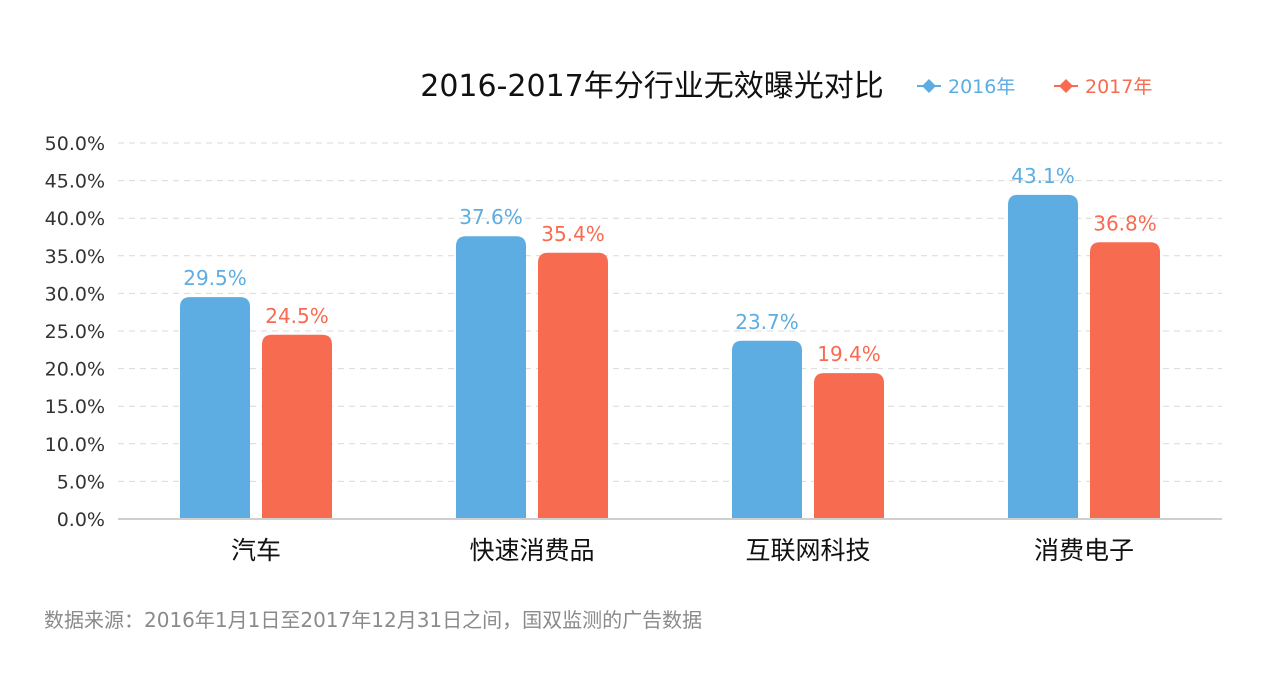 Image resolution: width=1270 pixels, height=687 pixels. Describe the element at coordinates (1066, 86) in the screenshot. I see `legend-diamond-2017` at that location.